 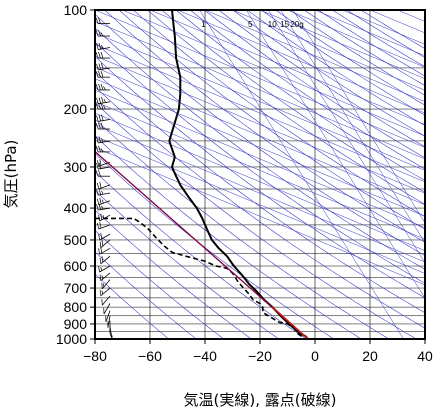 I want to click on x-tick-label: 40, so click(x=425, y=356).